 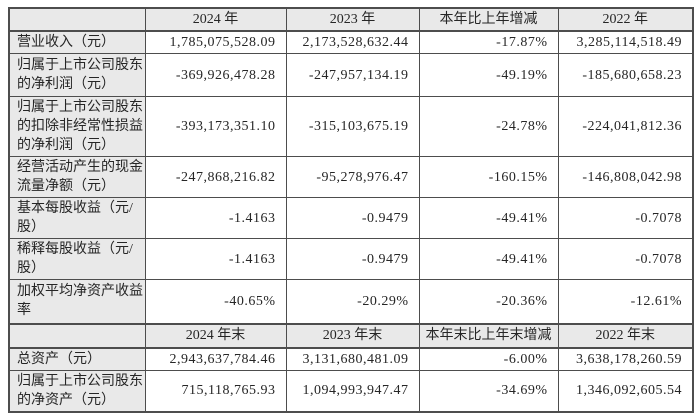 I want to click on value-2022-end: 1,346,092,605.54, so click(x=625, y=390).